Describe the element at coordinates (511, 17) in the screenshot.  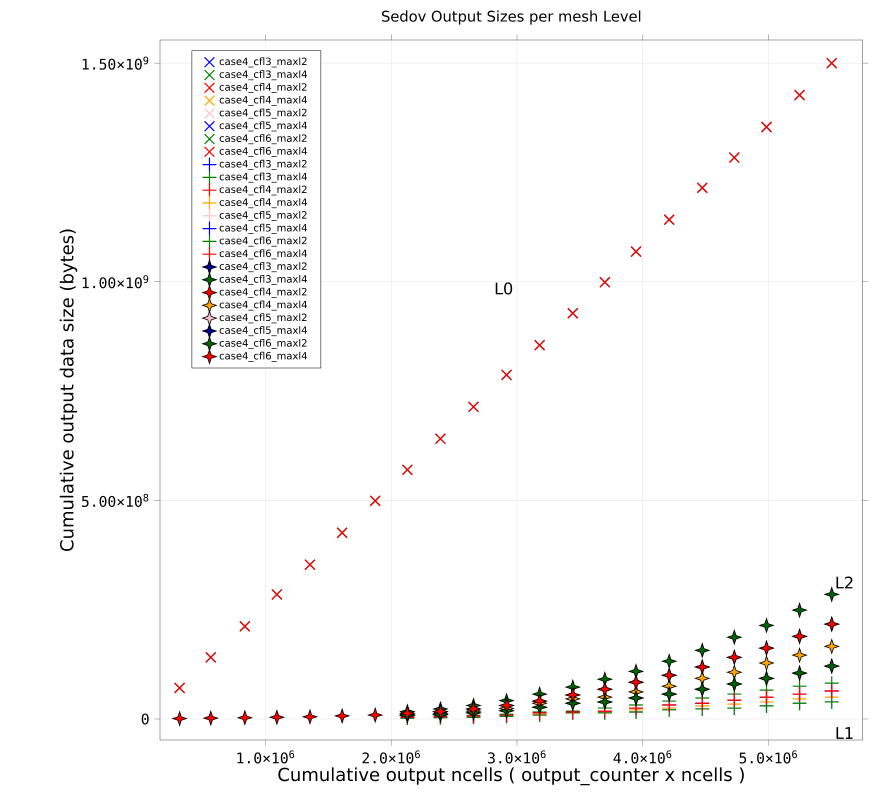
I see `chart-title: Sedov Output Sizes per mesh Level` at that location.